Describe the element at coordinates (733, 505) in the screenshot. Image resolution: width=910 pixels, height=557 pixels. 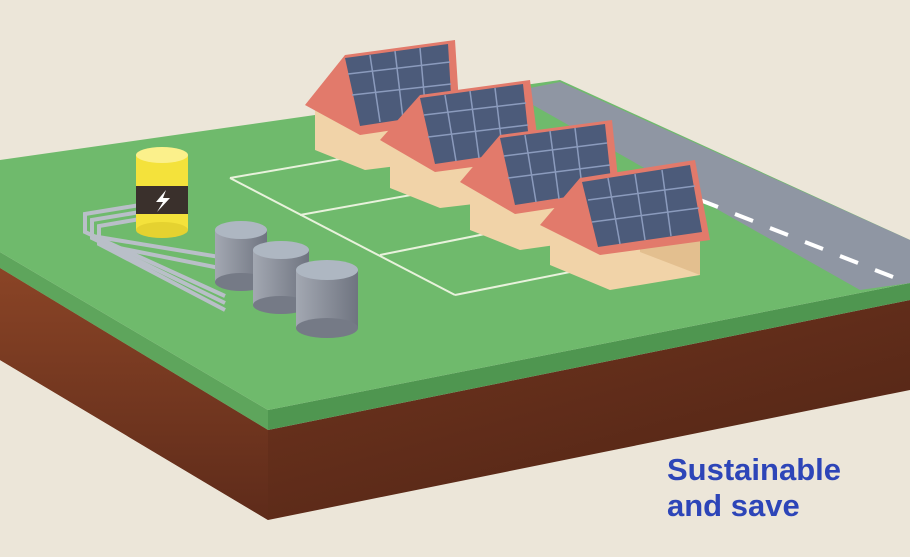
I see `caption-line-2: and save` at that location.